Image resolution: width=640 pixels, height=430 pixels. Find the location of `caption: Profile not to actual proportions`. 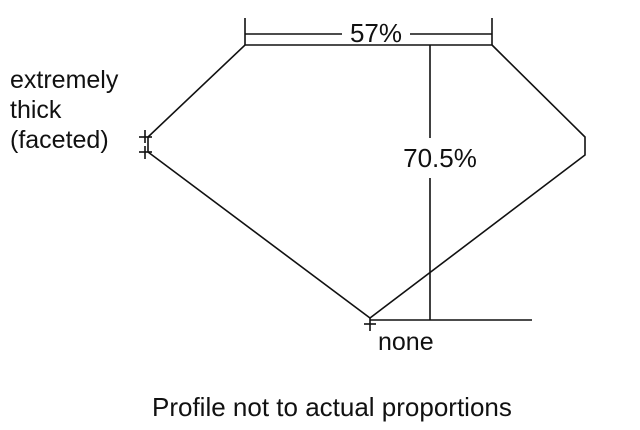

caption: Profile not to actual proportions is located at coordinates (332, 407).